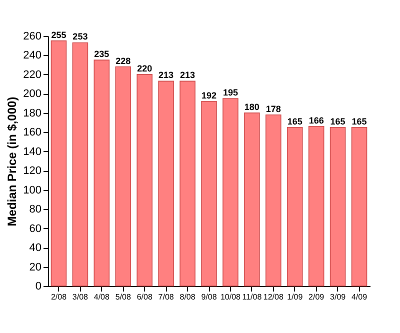 The image size is (400, 333). Describe the element at coordinates (231, 297) in the screenshot. I see `x-tick-label: 10/08` at that location.